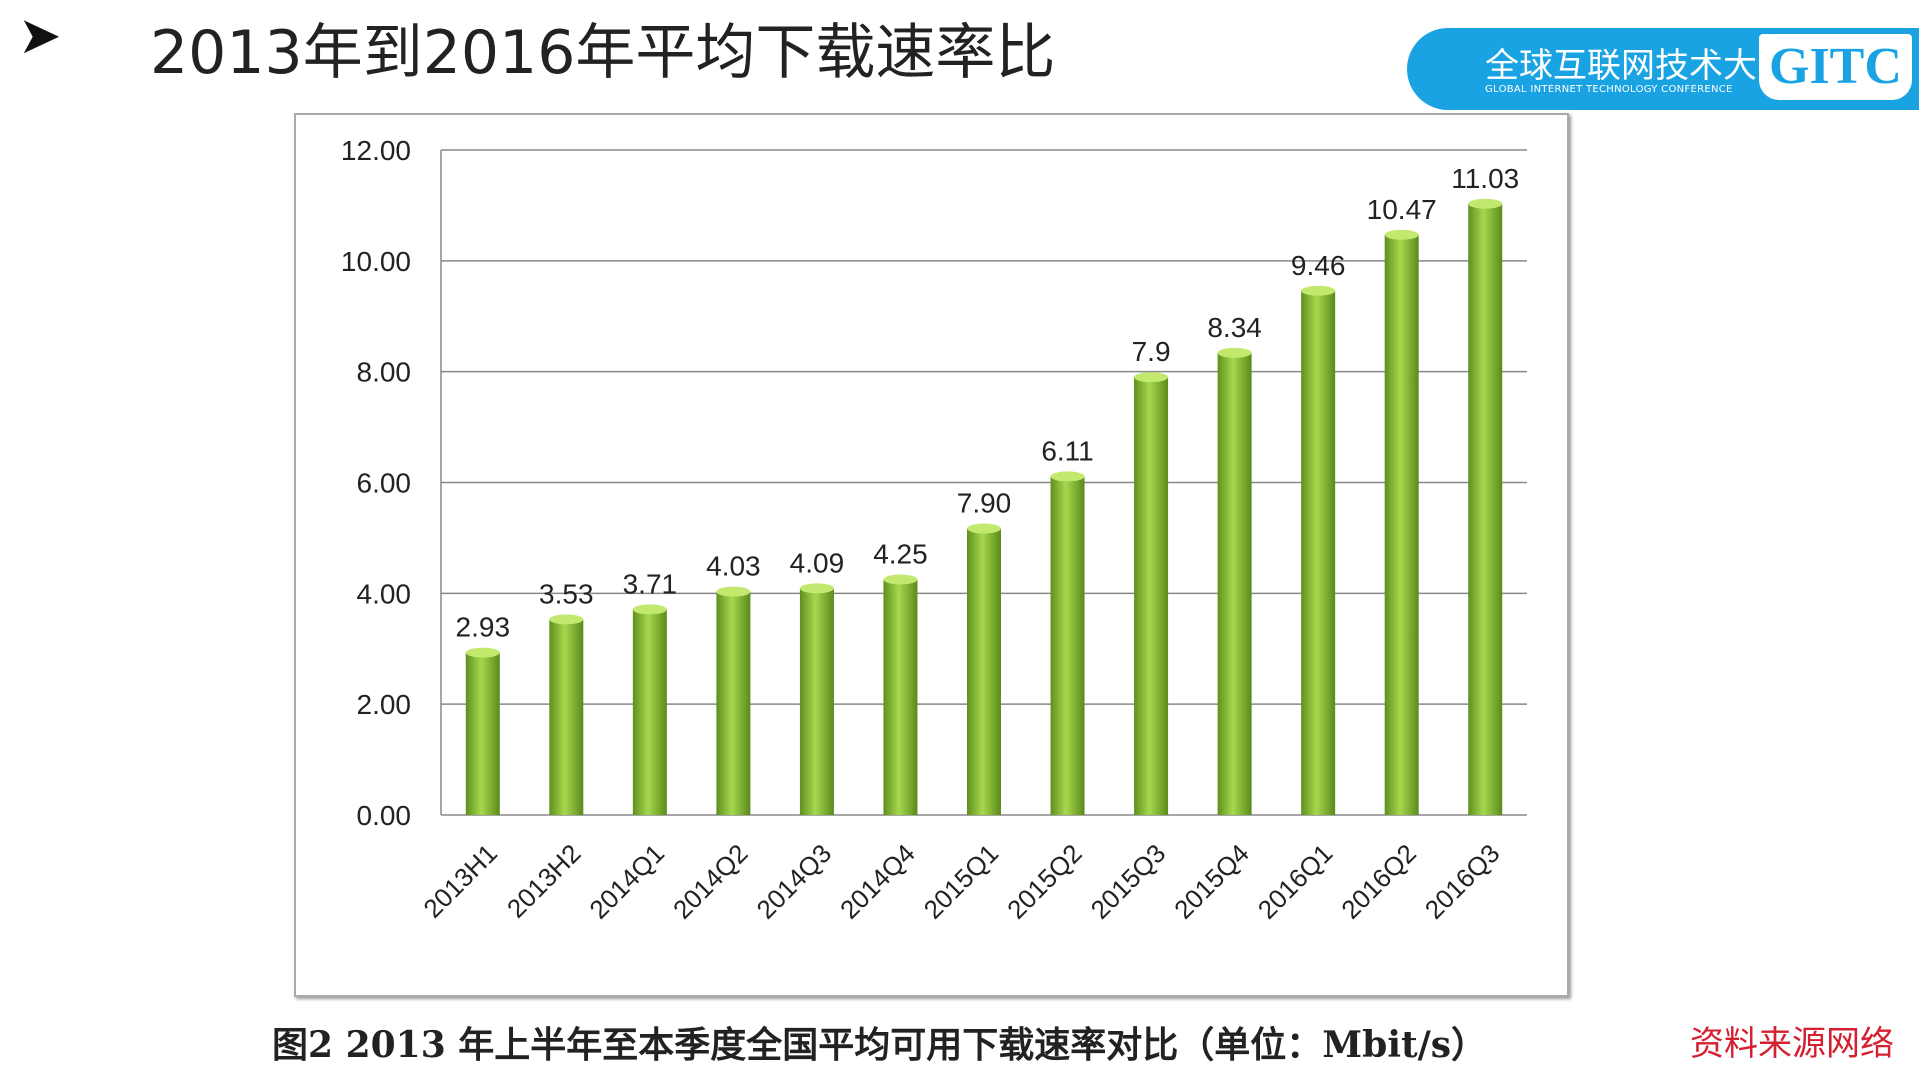 This screenshot has width=1919, height=1080. What do you see at coordinates (961, 881) in the screenshot?
I see `x-tick-label: 2015Q1` at bounding box center [961, 881].